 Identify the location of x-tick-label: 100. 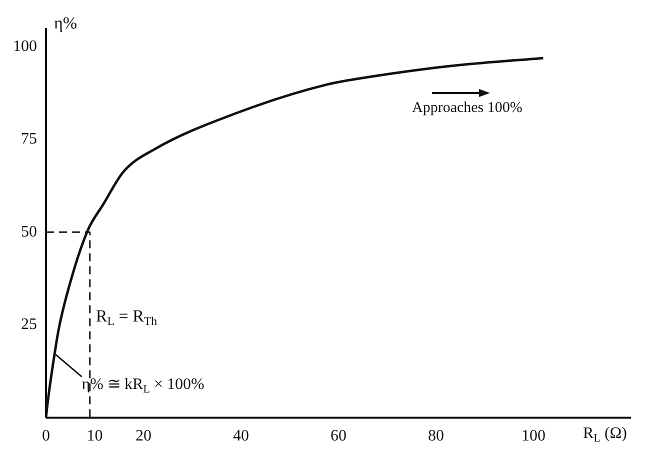
(534, 436).